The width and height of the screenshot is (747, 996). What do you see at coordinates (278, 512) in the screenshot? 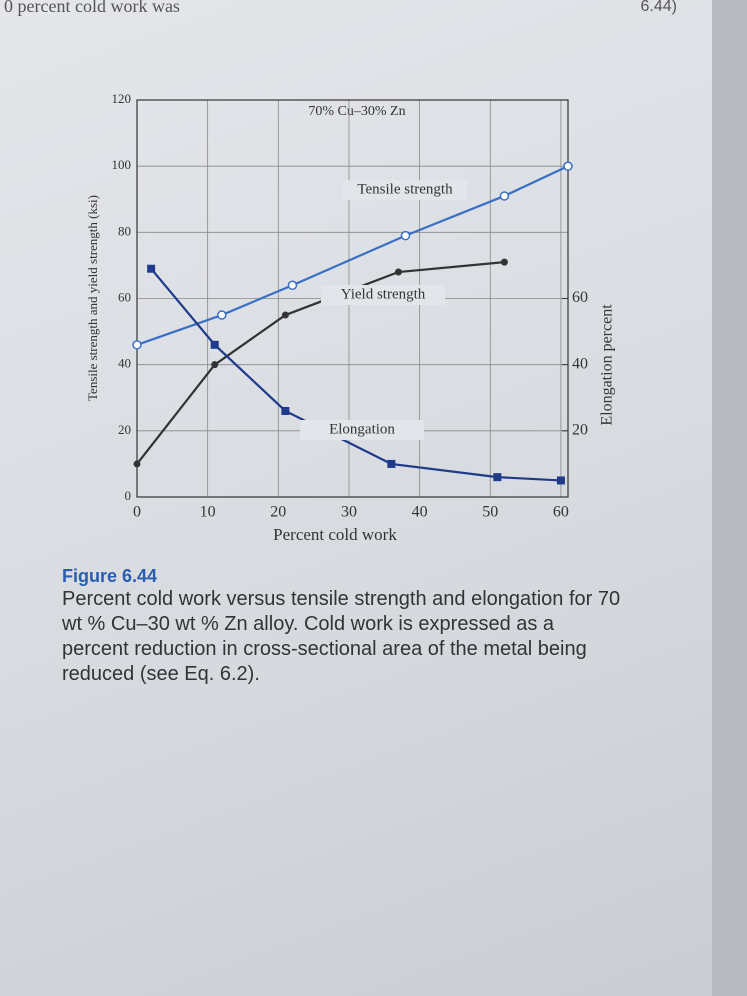
I see `x-tick-label: 20` at bounding box center [278, 512].